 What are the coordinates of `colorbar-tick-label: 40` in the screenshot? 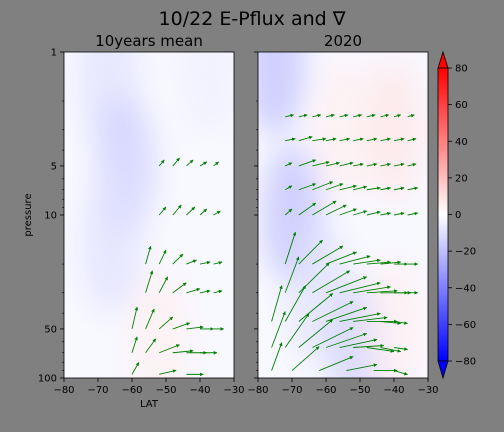 It's located at (461, 142).